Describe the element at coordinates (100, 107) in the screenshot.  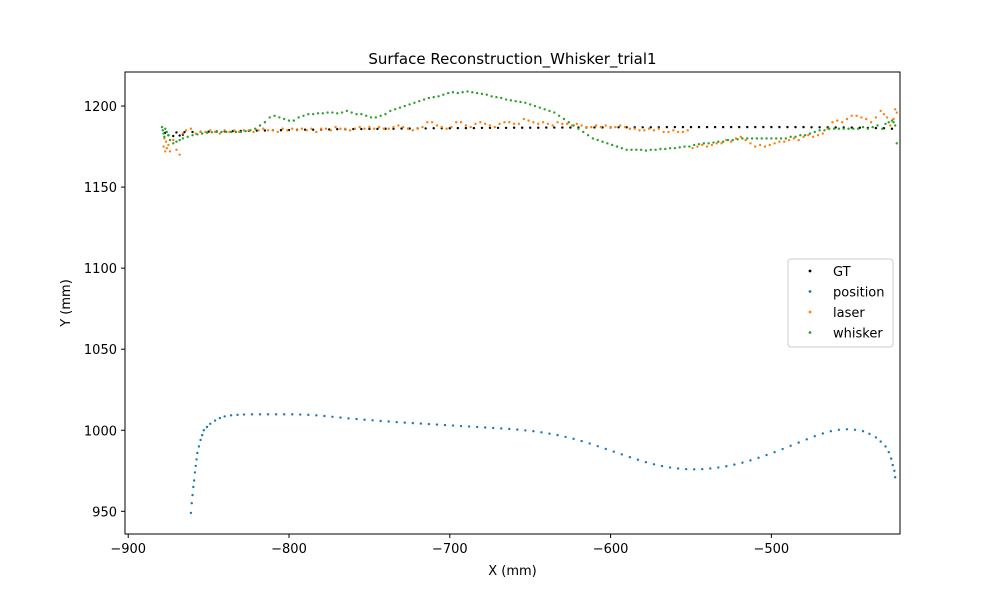
I see `y-tick-label: 1200` at that location.